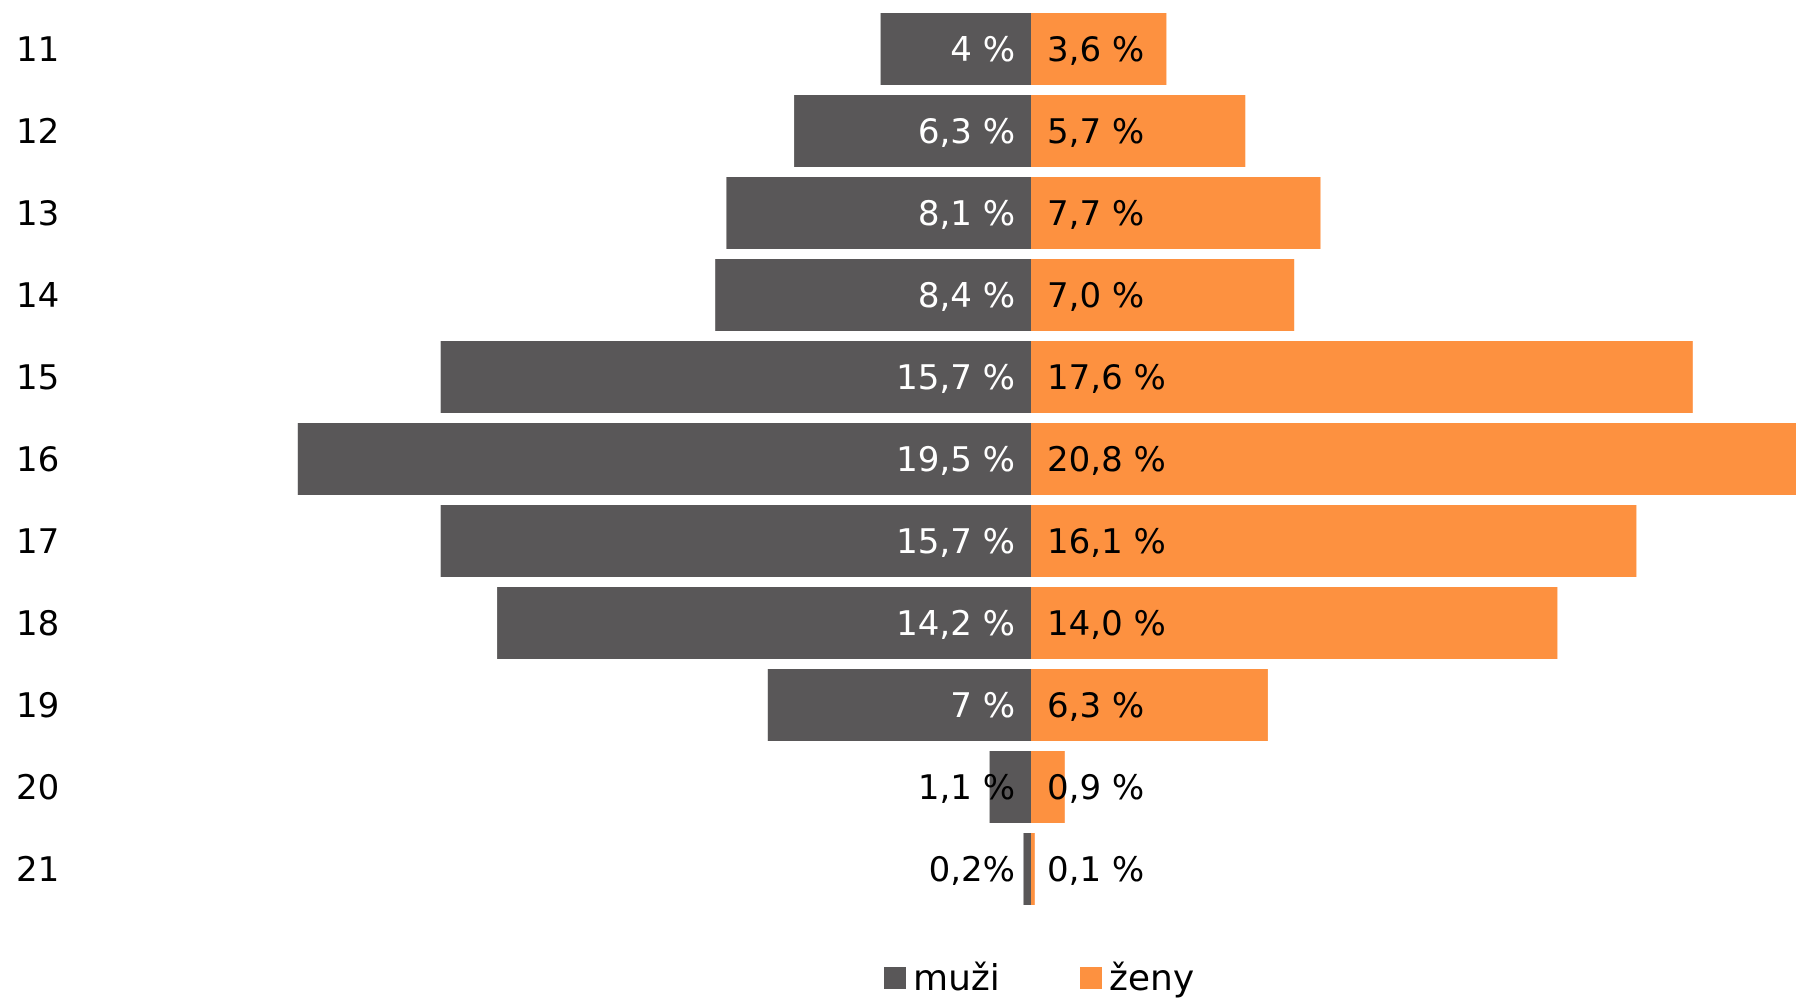 The height and width of the screenshot is (998, 1796). I want to click on data-label-muzi-16: 19,5 %, so click(955, 460).